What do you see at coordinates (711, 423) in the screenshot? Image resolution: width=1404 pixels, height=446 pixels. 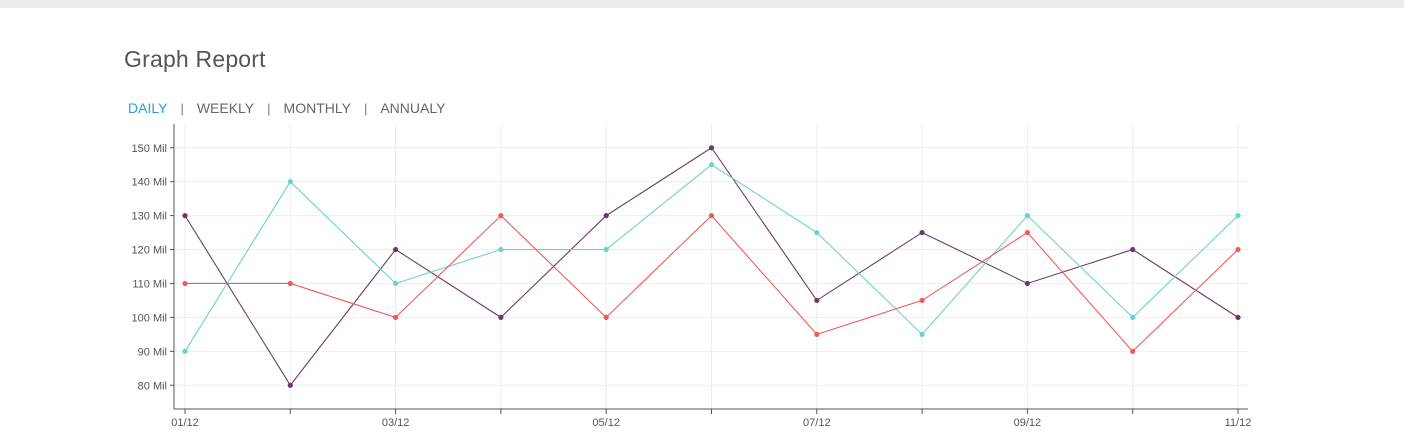 I see `x-axis-labels: 01/12 03/12 05/12 07/12 09/12 11/12` at bounding box center [711, 423].